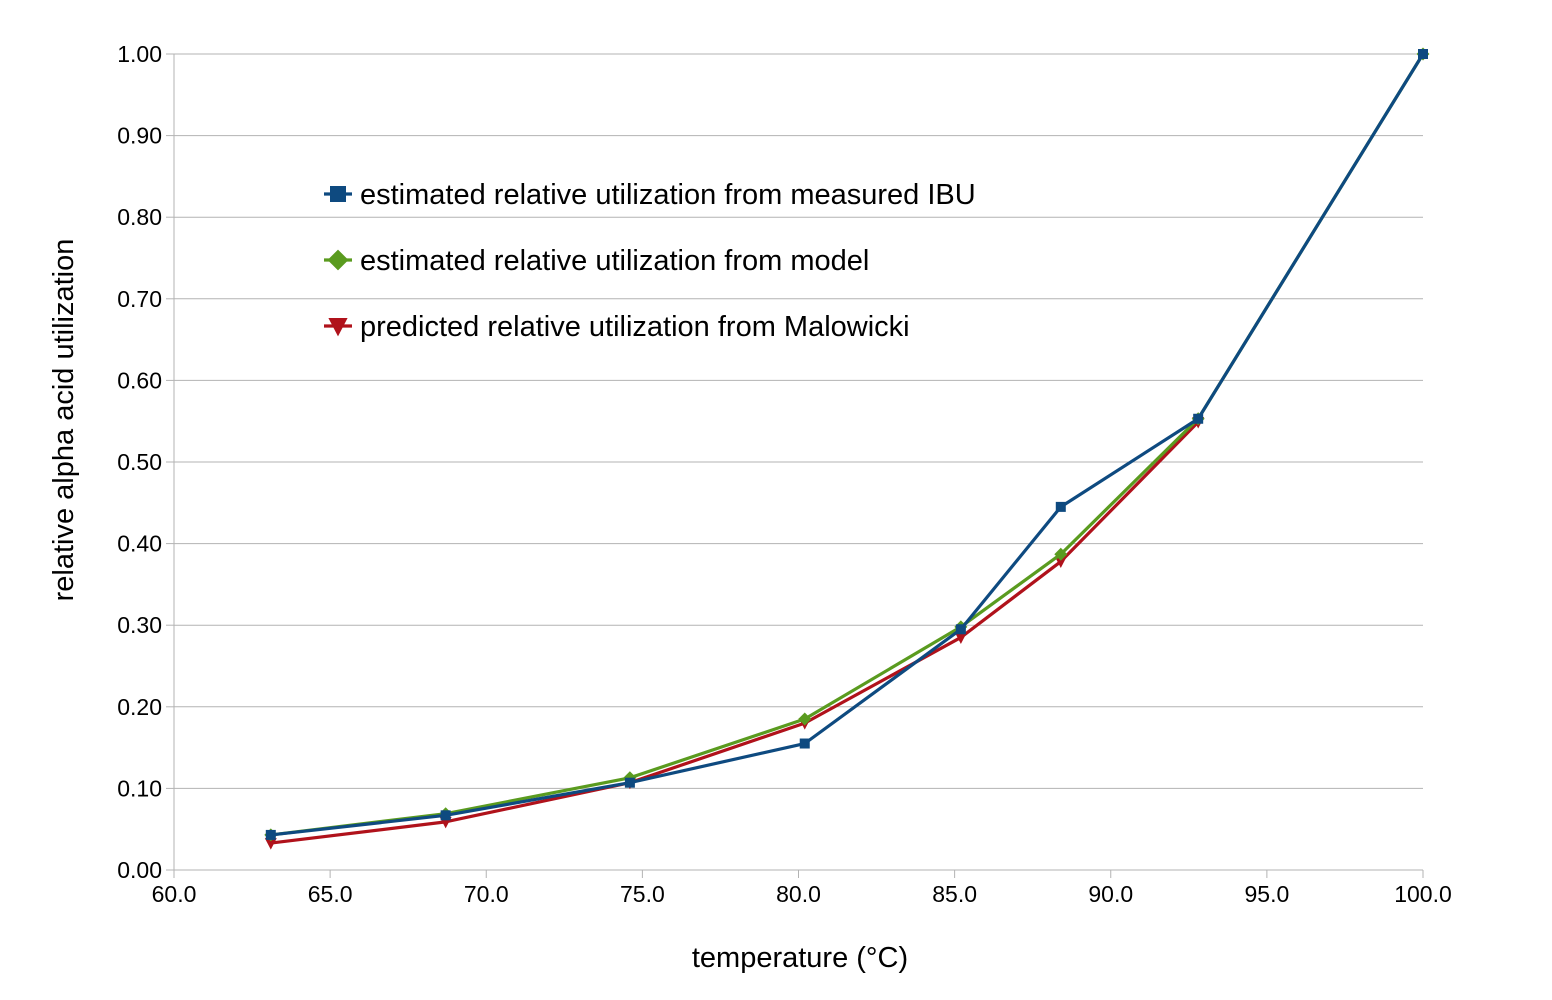  I want to click on x-tick-label: 80.0, so click(798, 894).